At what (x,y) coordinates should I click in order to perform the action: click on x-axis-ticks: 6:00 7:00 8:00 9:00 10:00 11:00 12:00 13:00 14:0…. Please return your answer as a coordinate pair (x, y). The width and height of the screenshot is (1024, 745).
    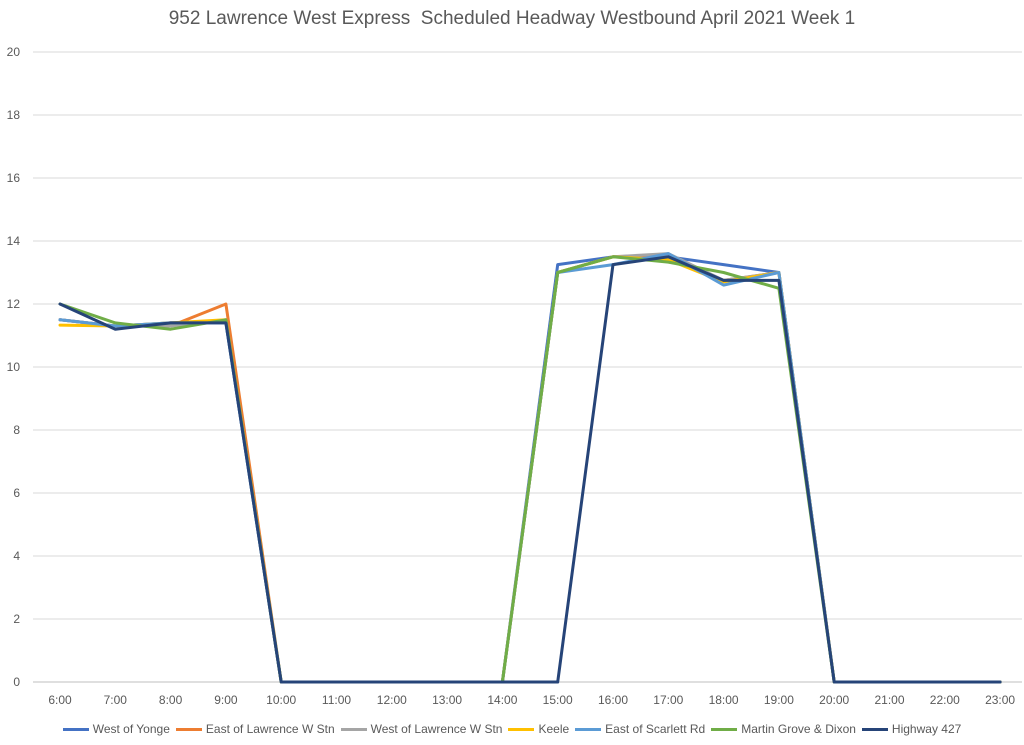
    Looking at the image, I should click on (531, 700).